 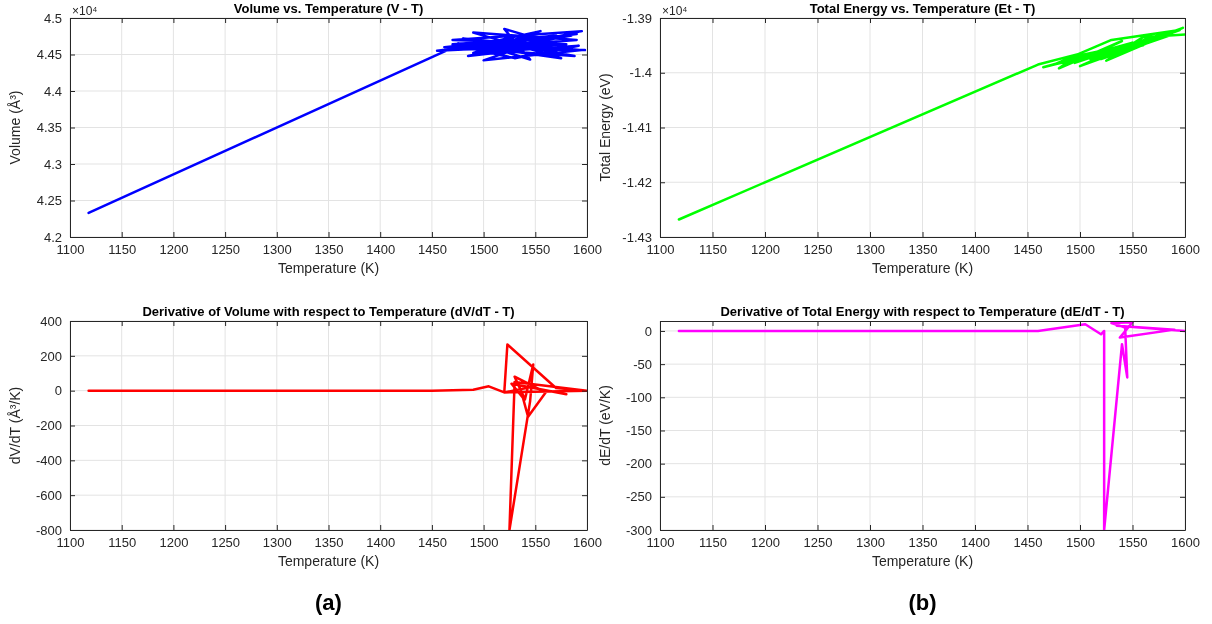 I want to click on chart-title: Volume vs. Temperature (V - T), so click(x=328, y=8).